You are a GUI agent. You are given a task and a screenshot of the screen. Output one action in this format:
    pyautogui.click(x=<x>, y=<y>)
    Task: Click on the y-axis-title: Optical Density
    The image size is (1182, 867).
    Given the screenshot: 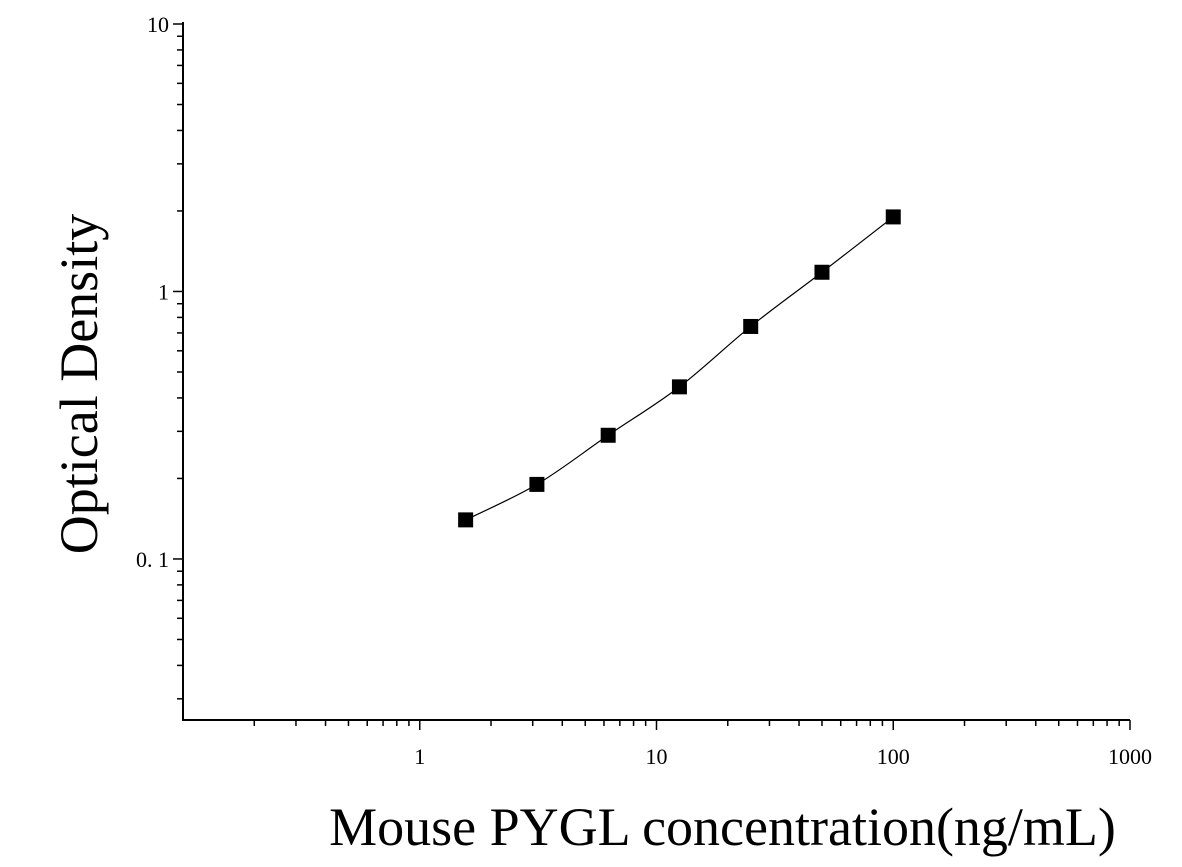 What is the action you would take?
    pyautogui.click(x=79, y=384)
    